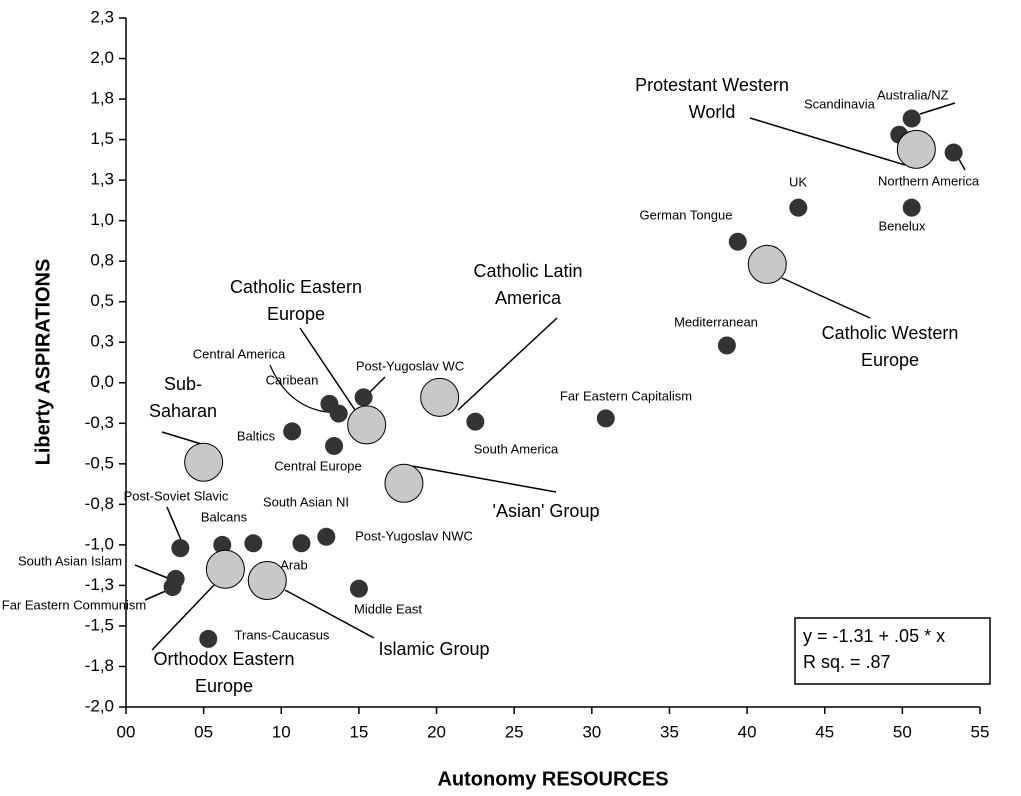 This screenshot has width=1021, height=796. What do you see at coordinates (410, 365) in the screenshot?
I see `point-label: Post-Yugoslav WC` at bounding box center [410, 365].